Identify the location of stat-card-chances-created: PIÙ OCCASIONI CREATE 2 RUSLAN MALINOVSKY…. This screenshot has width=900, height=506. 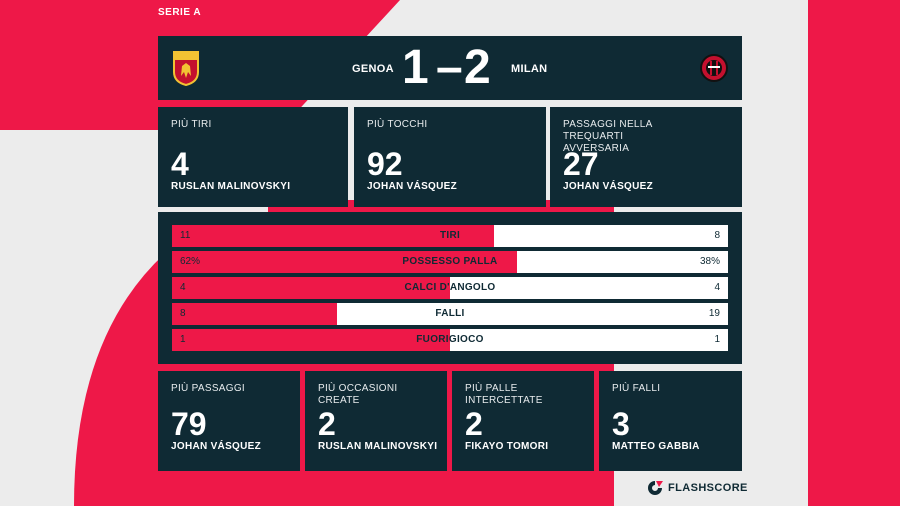
(376, 421).